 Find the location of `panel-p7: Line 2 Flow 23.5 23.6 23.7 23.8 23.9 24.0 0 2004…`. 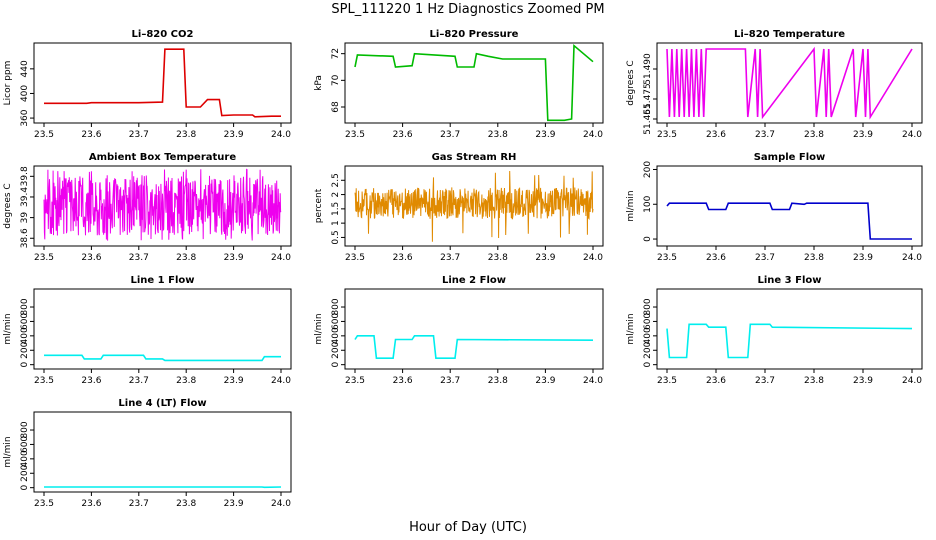

panel-p7: Line 2 Flow 23.5 23.6 23.7 23.8 23.9 24.0 0 2004… is located at coordinates (459, 330).